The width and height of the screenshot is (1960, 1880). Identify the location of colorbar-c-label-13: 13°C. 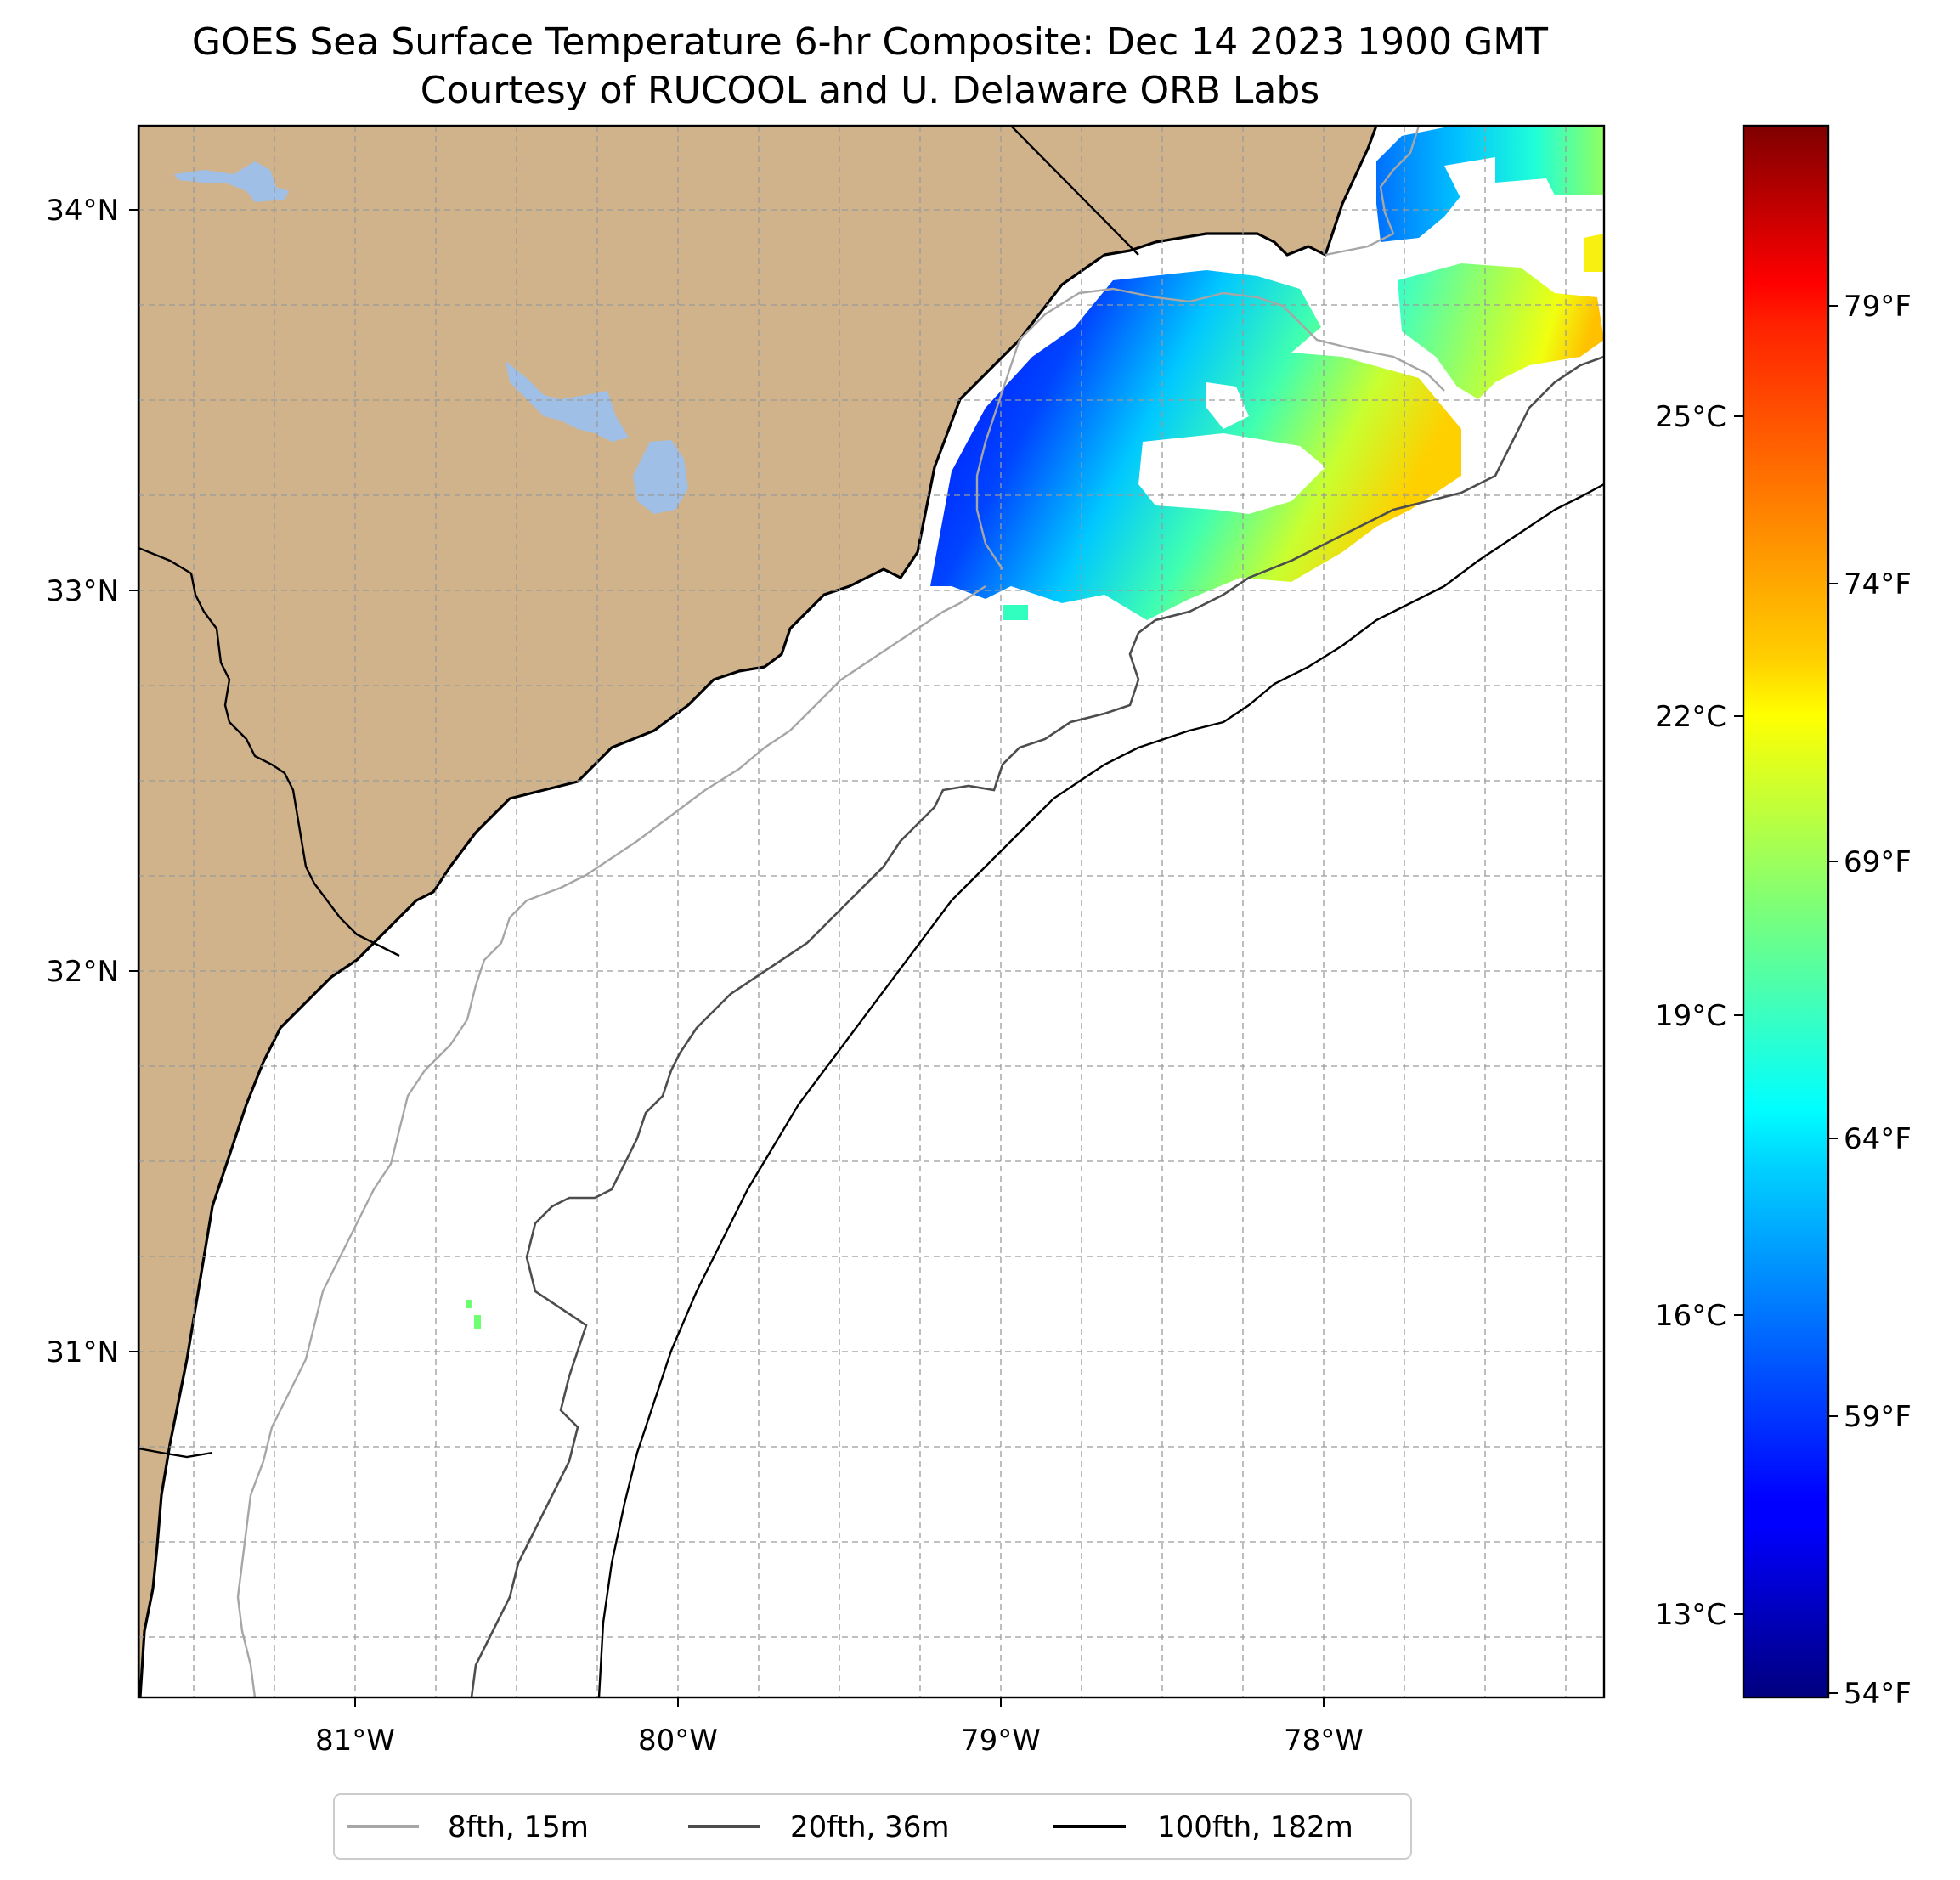
(1691, 1615).